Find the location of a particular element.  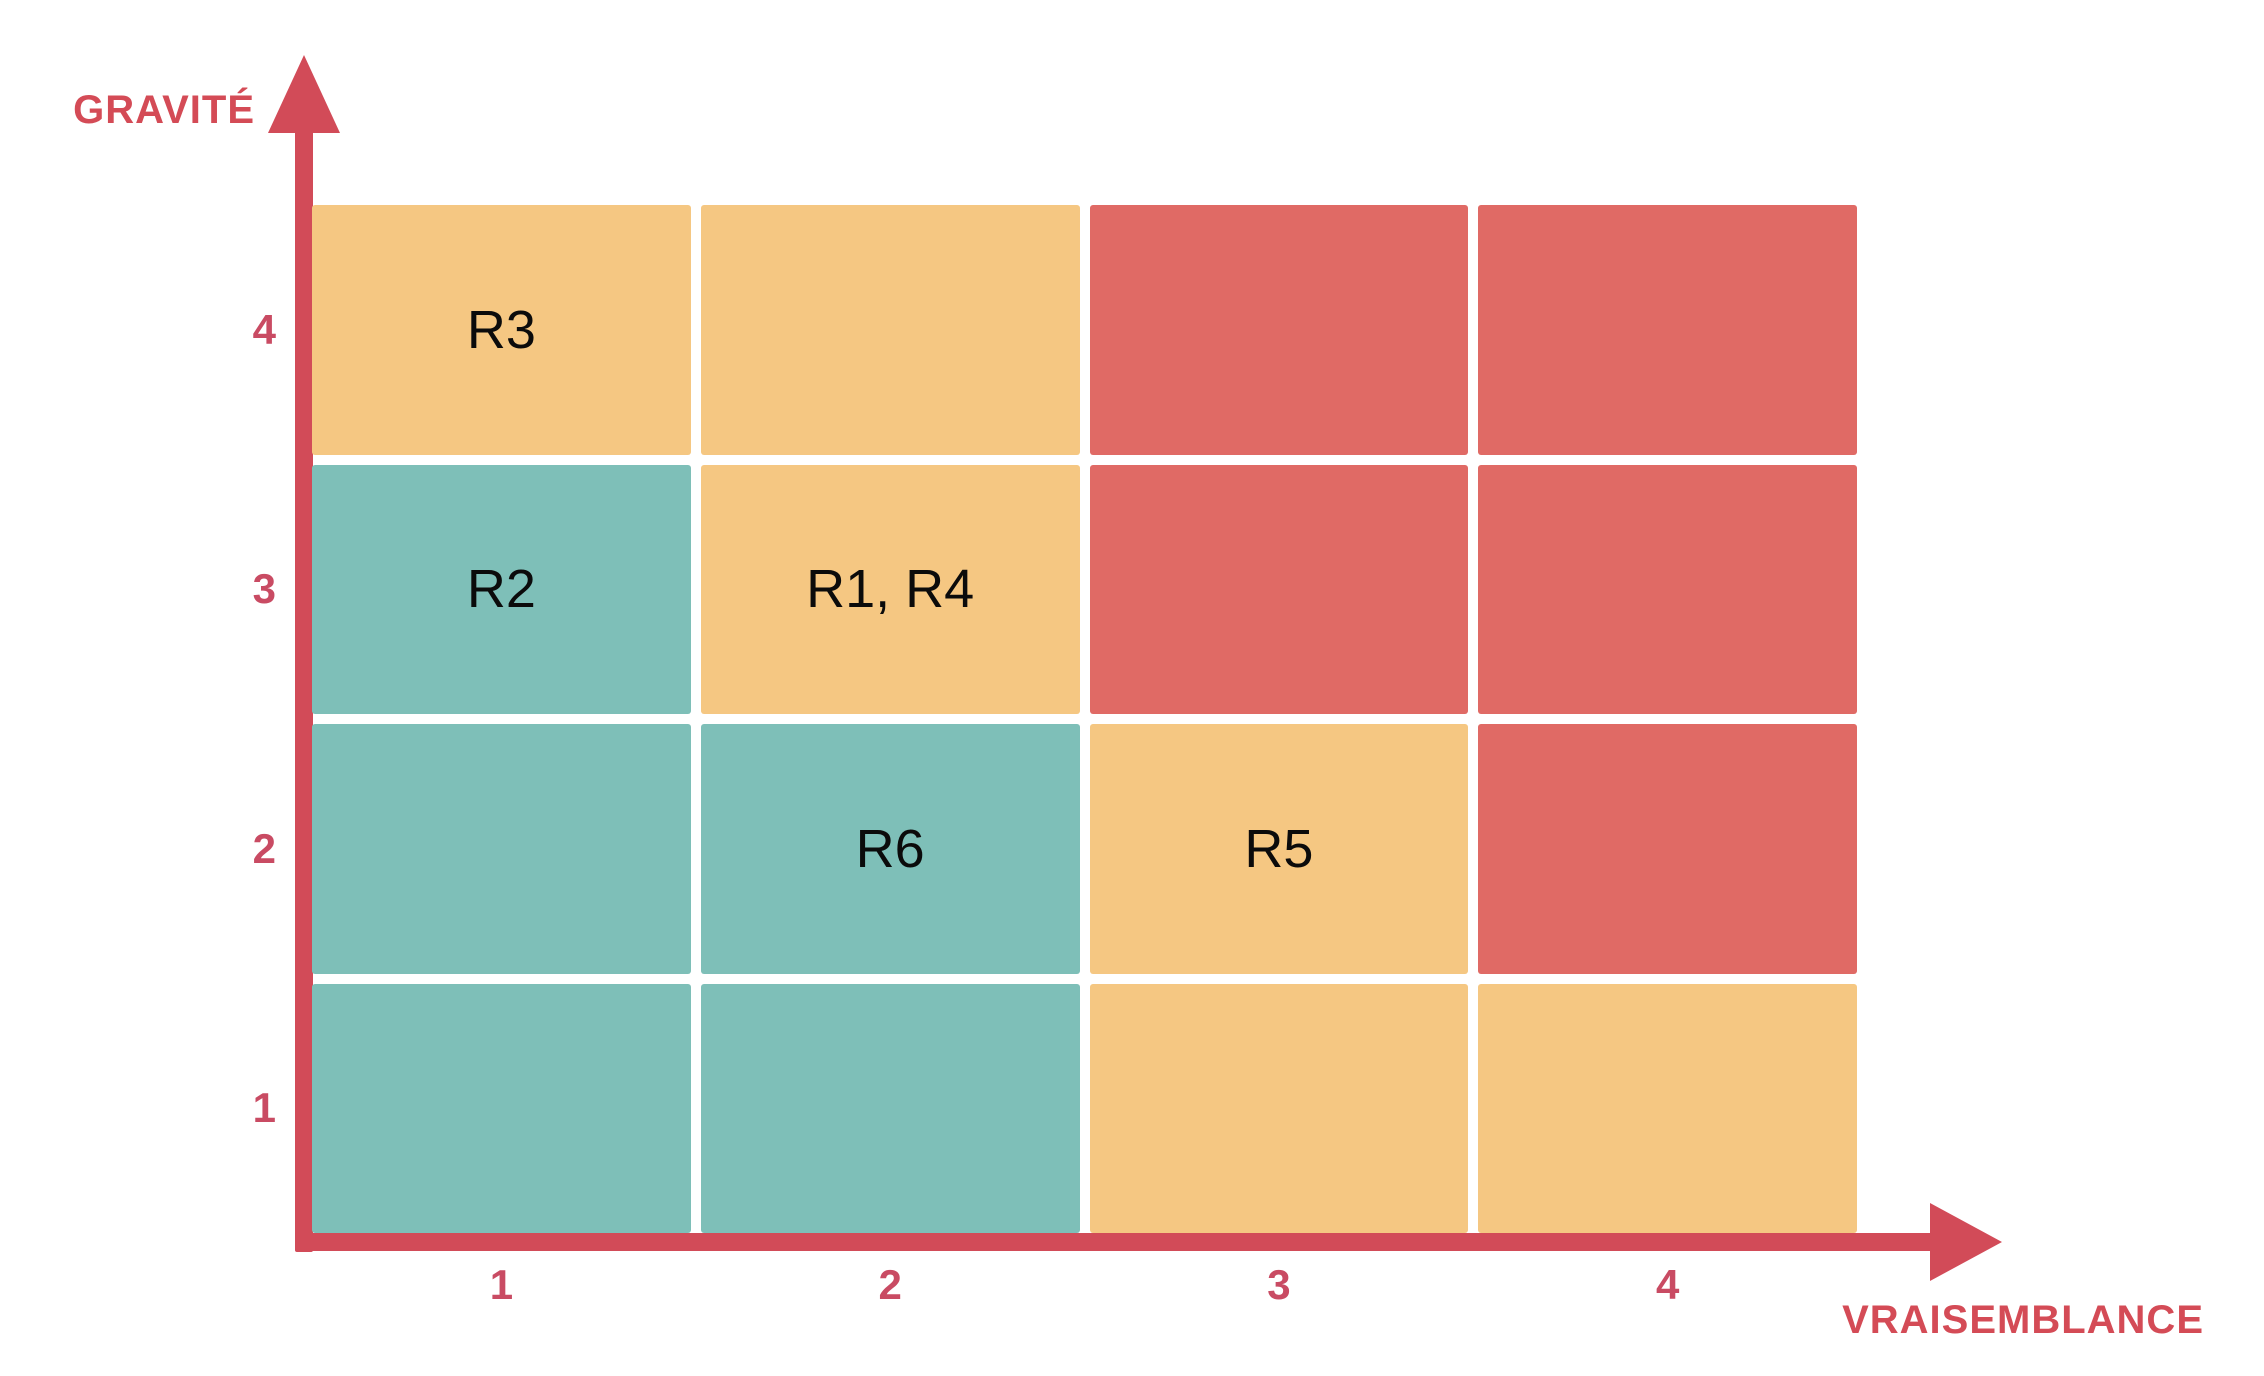

risk-label: R1, R4 is located at coordinates (890, 589).